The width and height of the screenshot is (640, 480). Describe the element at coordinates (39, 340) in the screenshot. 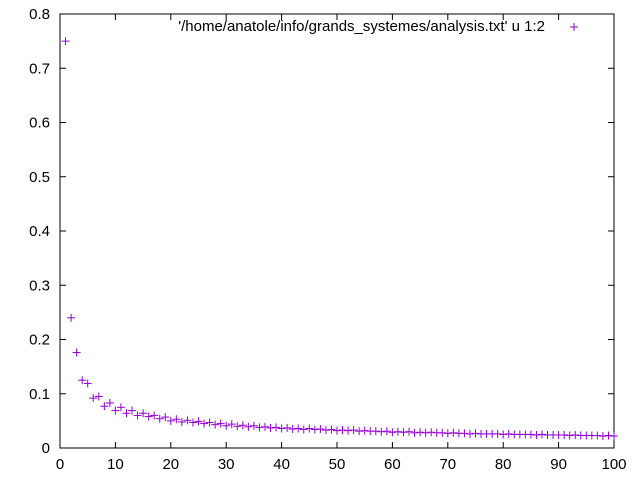

I see `y-tick-label: 0.2` at that location.